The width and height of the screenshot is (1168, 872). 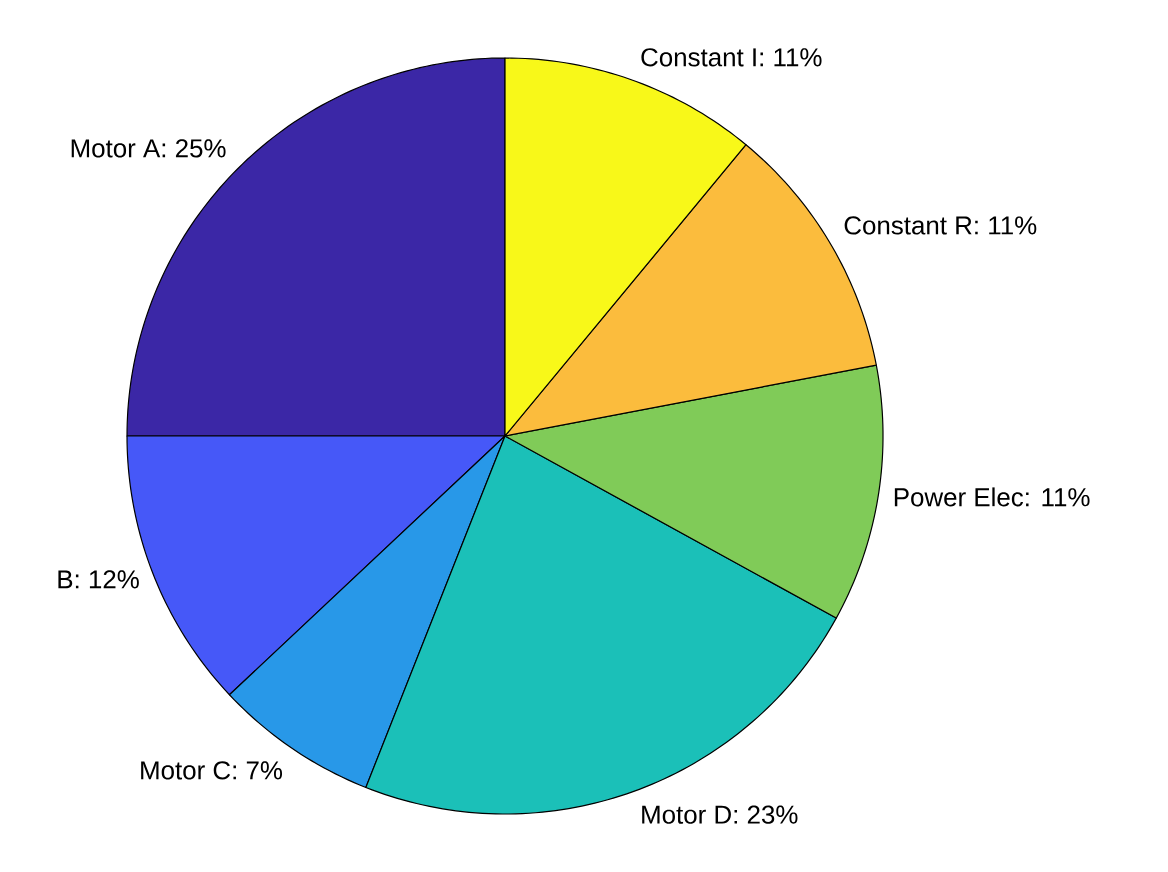 I want to click on slice-label: Motor D: 23%, so click(x=720, y=814).